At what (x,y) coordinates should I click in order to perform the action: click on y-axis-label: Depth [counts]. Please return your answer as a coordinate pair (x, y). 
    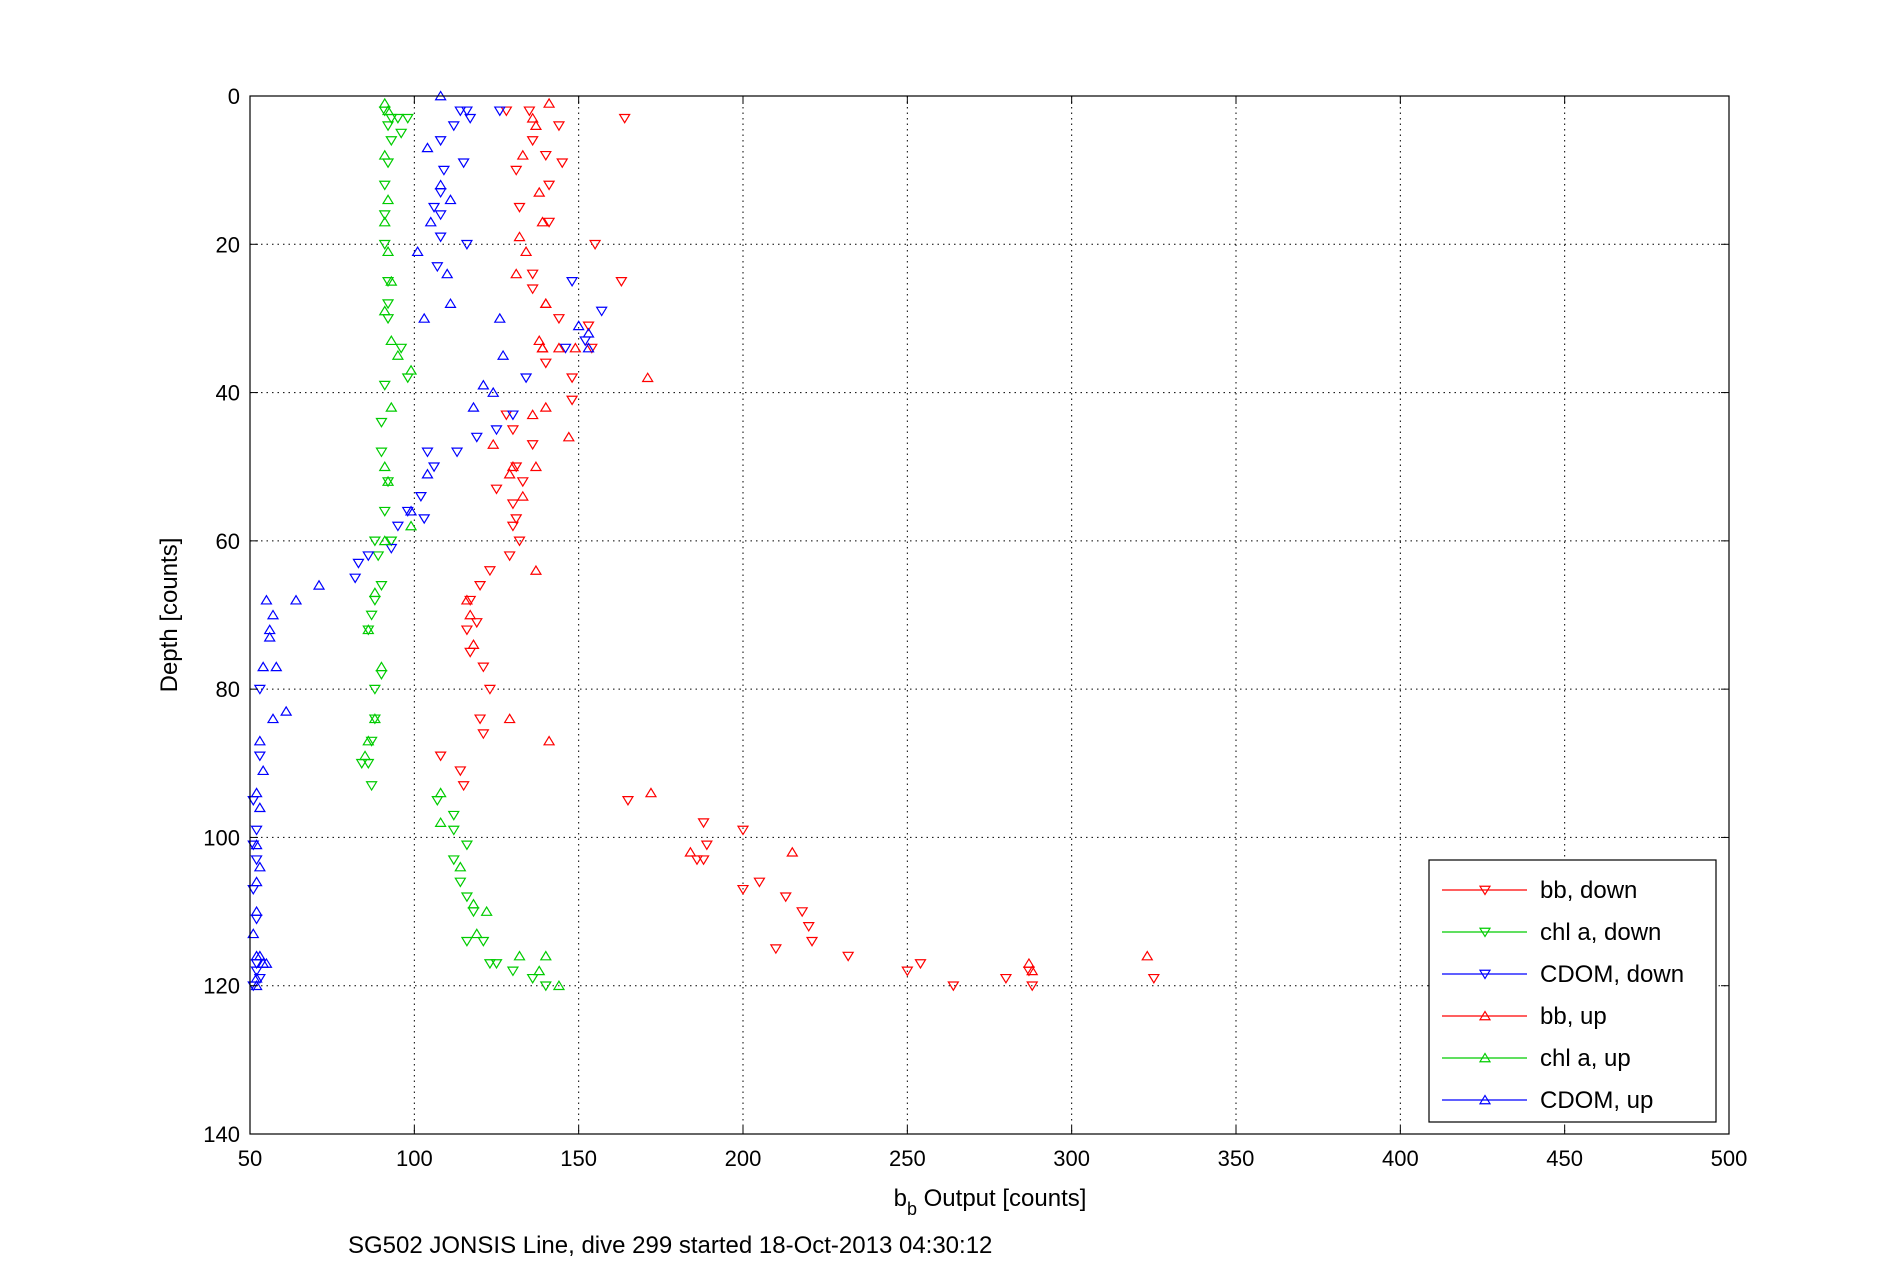
    Looking at the image, I should click on (169, 615).